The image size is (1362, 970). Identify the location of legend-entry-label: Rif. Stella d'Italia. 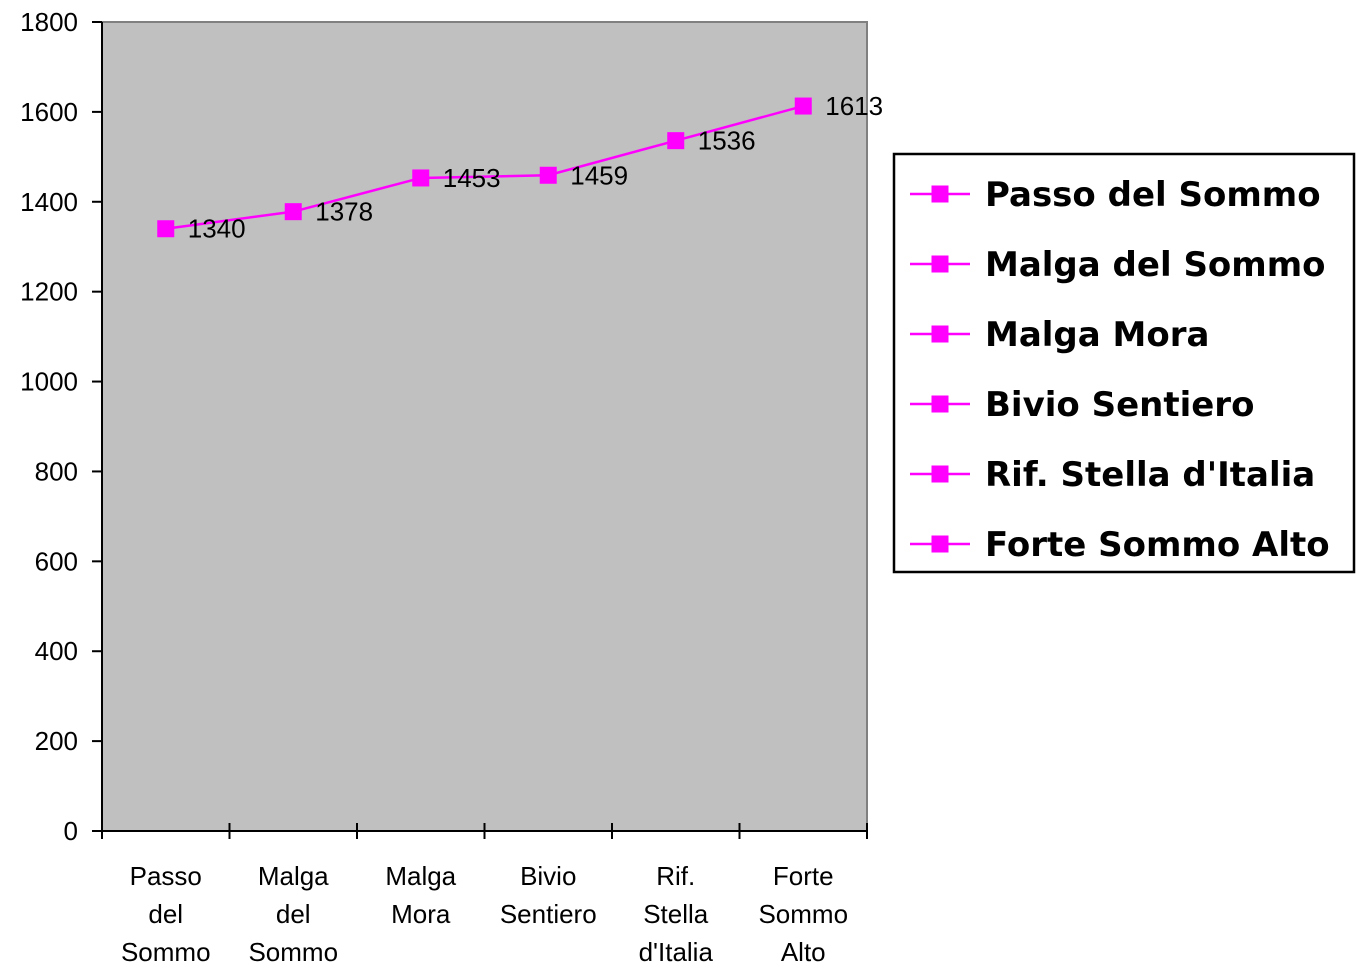
(1150, 475).